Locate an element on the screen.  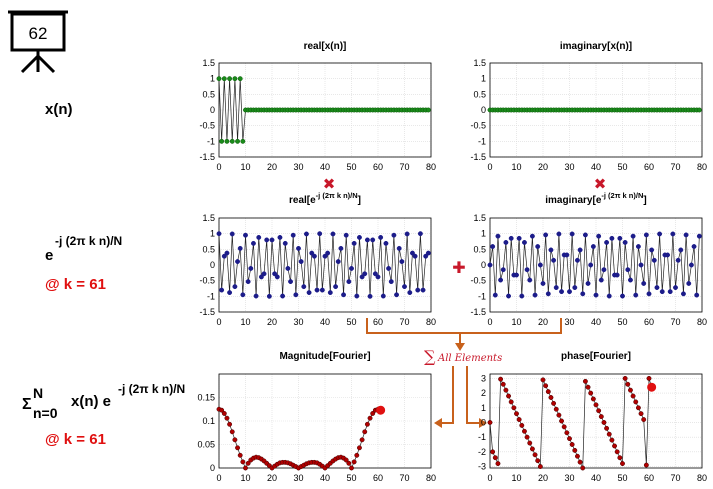
chart-title: phase[Fourier] is located at coordinates (596, 356).